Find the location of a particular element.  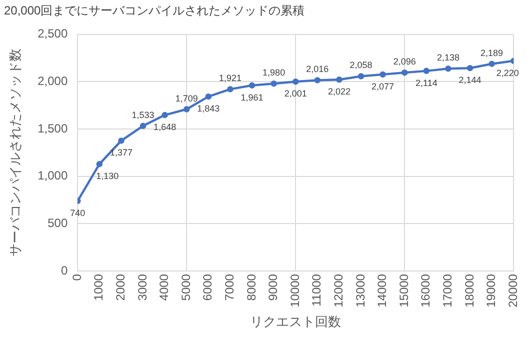

data-label: 2,016 is located at coordinates (317, 69).